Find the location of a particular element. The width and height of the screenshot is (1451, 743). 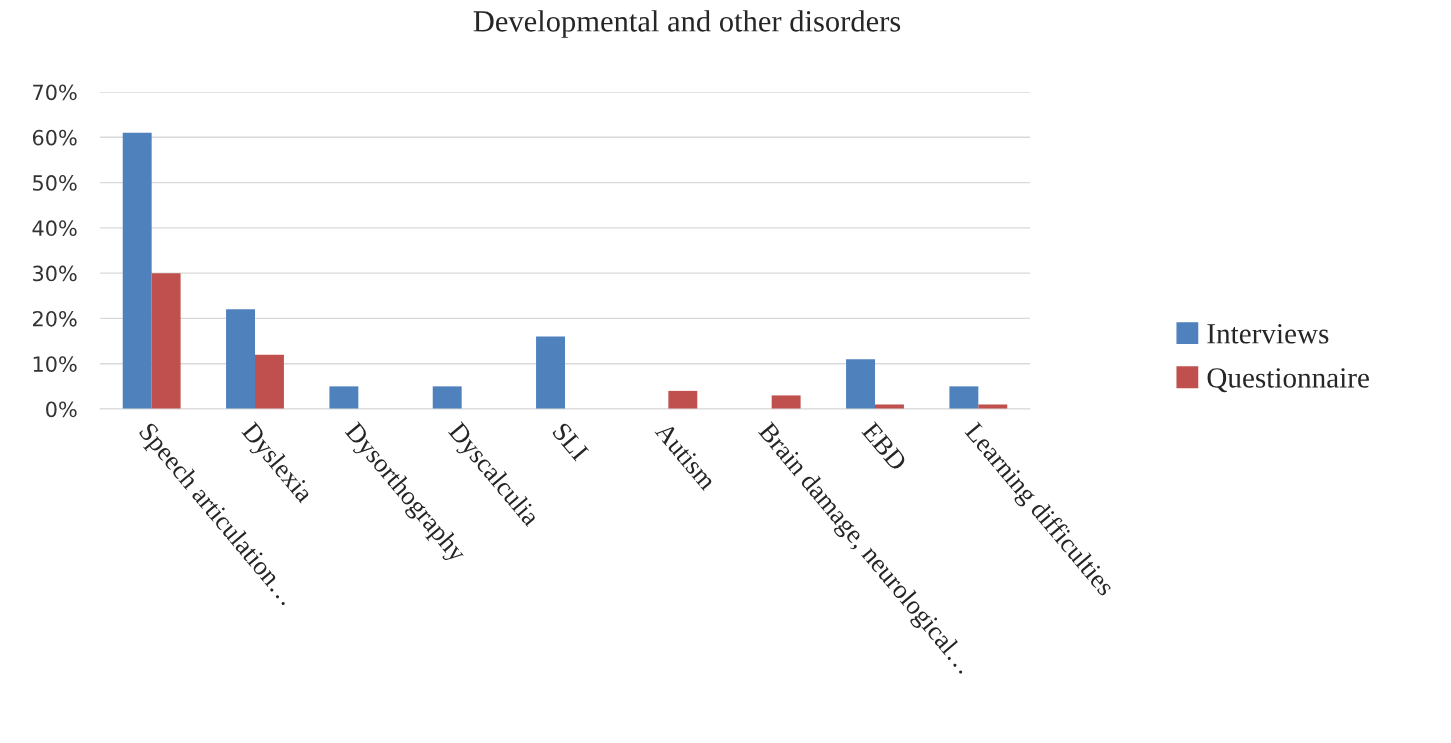

x-tick-label: SLI is located at coordinates (570, 442).